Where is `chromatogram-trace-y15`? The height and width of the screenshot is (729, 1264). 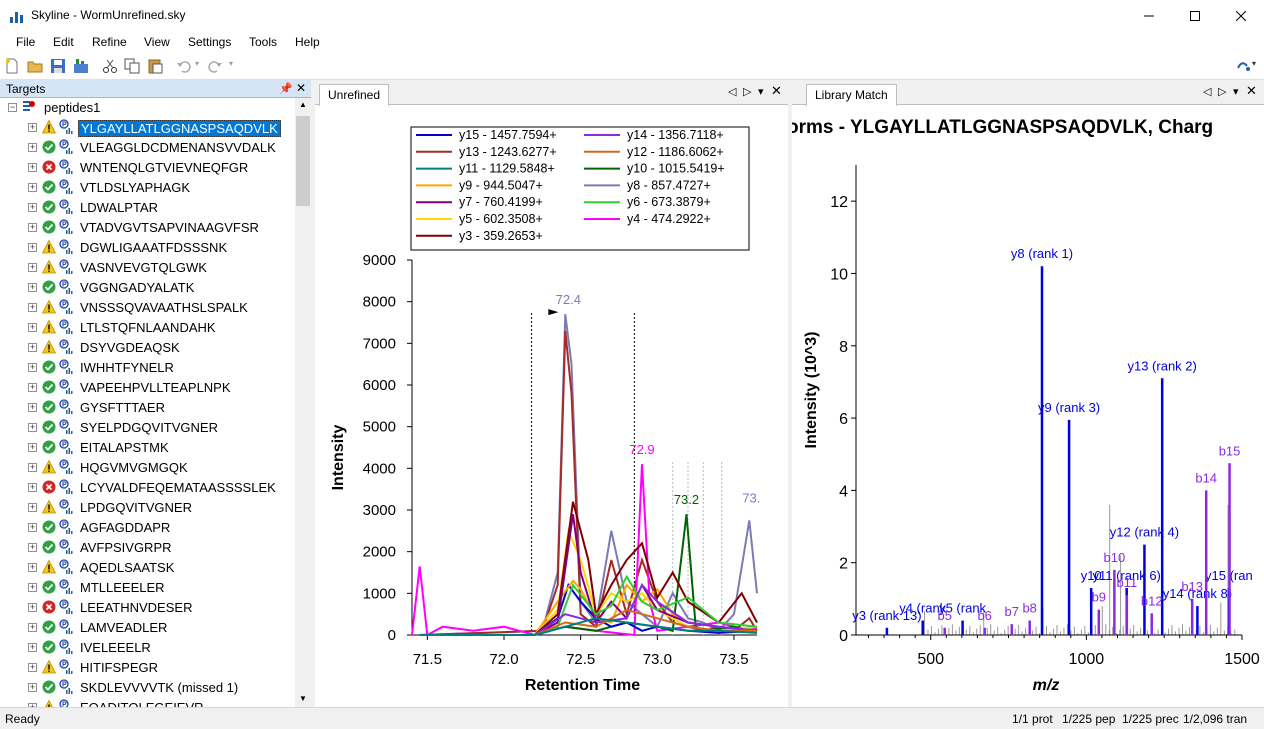
chromatogram-trace-y15 is located at coordinates (588, 609).